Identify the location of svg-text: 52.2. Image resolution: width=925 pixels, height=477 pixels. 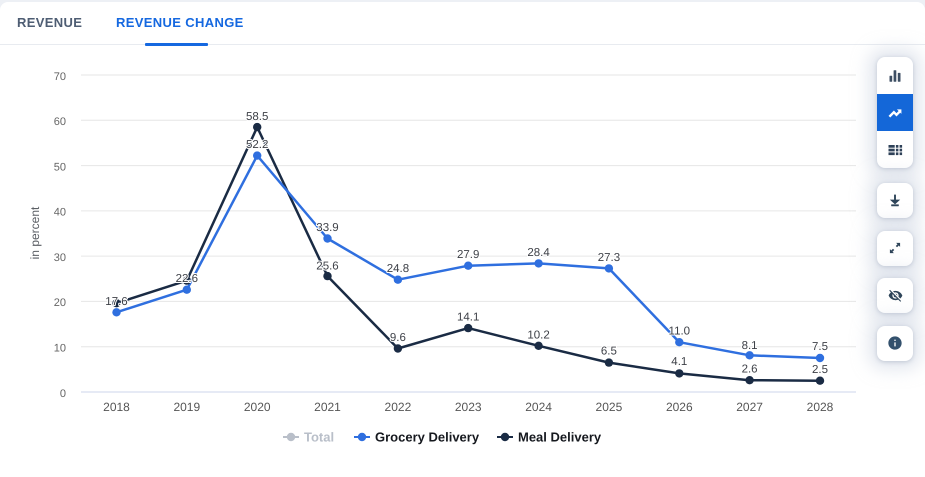
(257, 145).